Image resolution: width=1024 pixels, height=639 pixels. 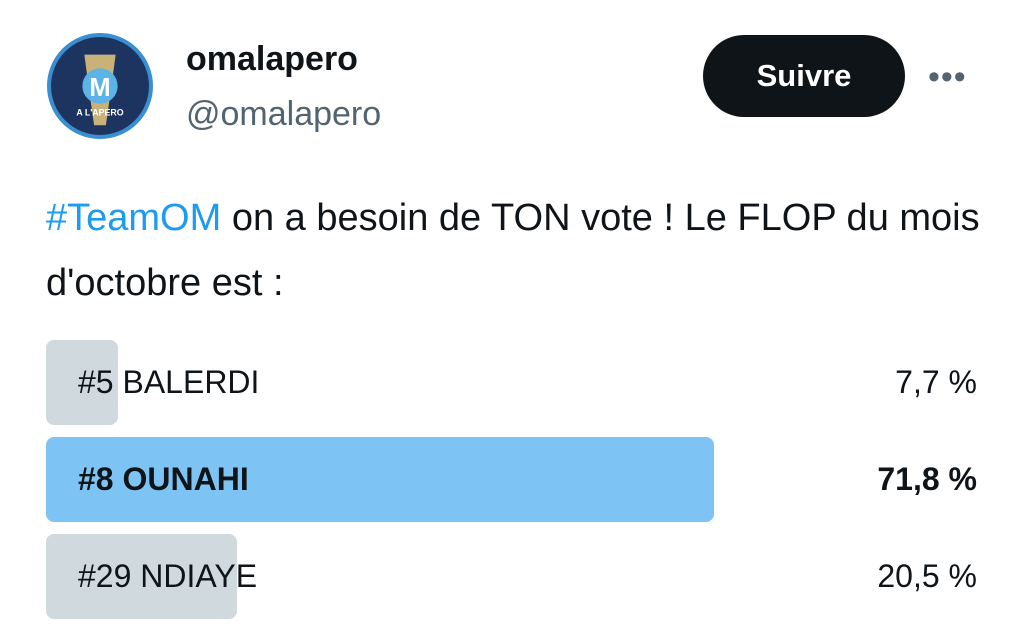 I want to click on poll-option-label: #8 OUNAHI, so click(x=163, y=479).